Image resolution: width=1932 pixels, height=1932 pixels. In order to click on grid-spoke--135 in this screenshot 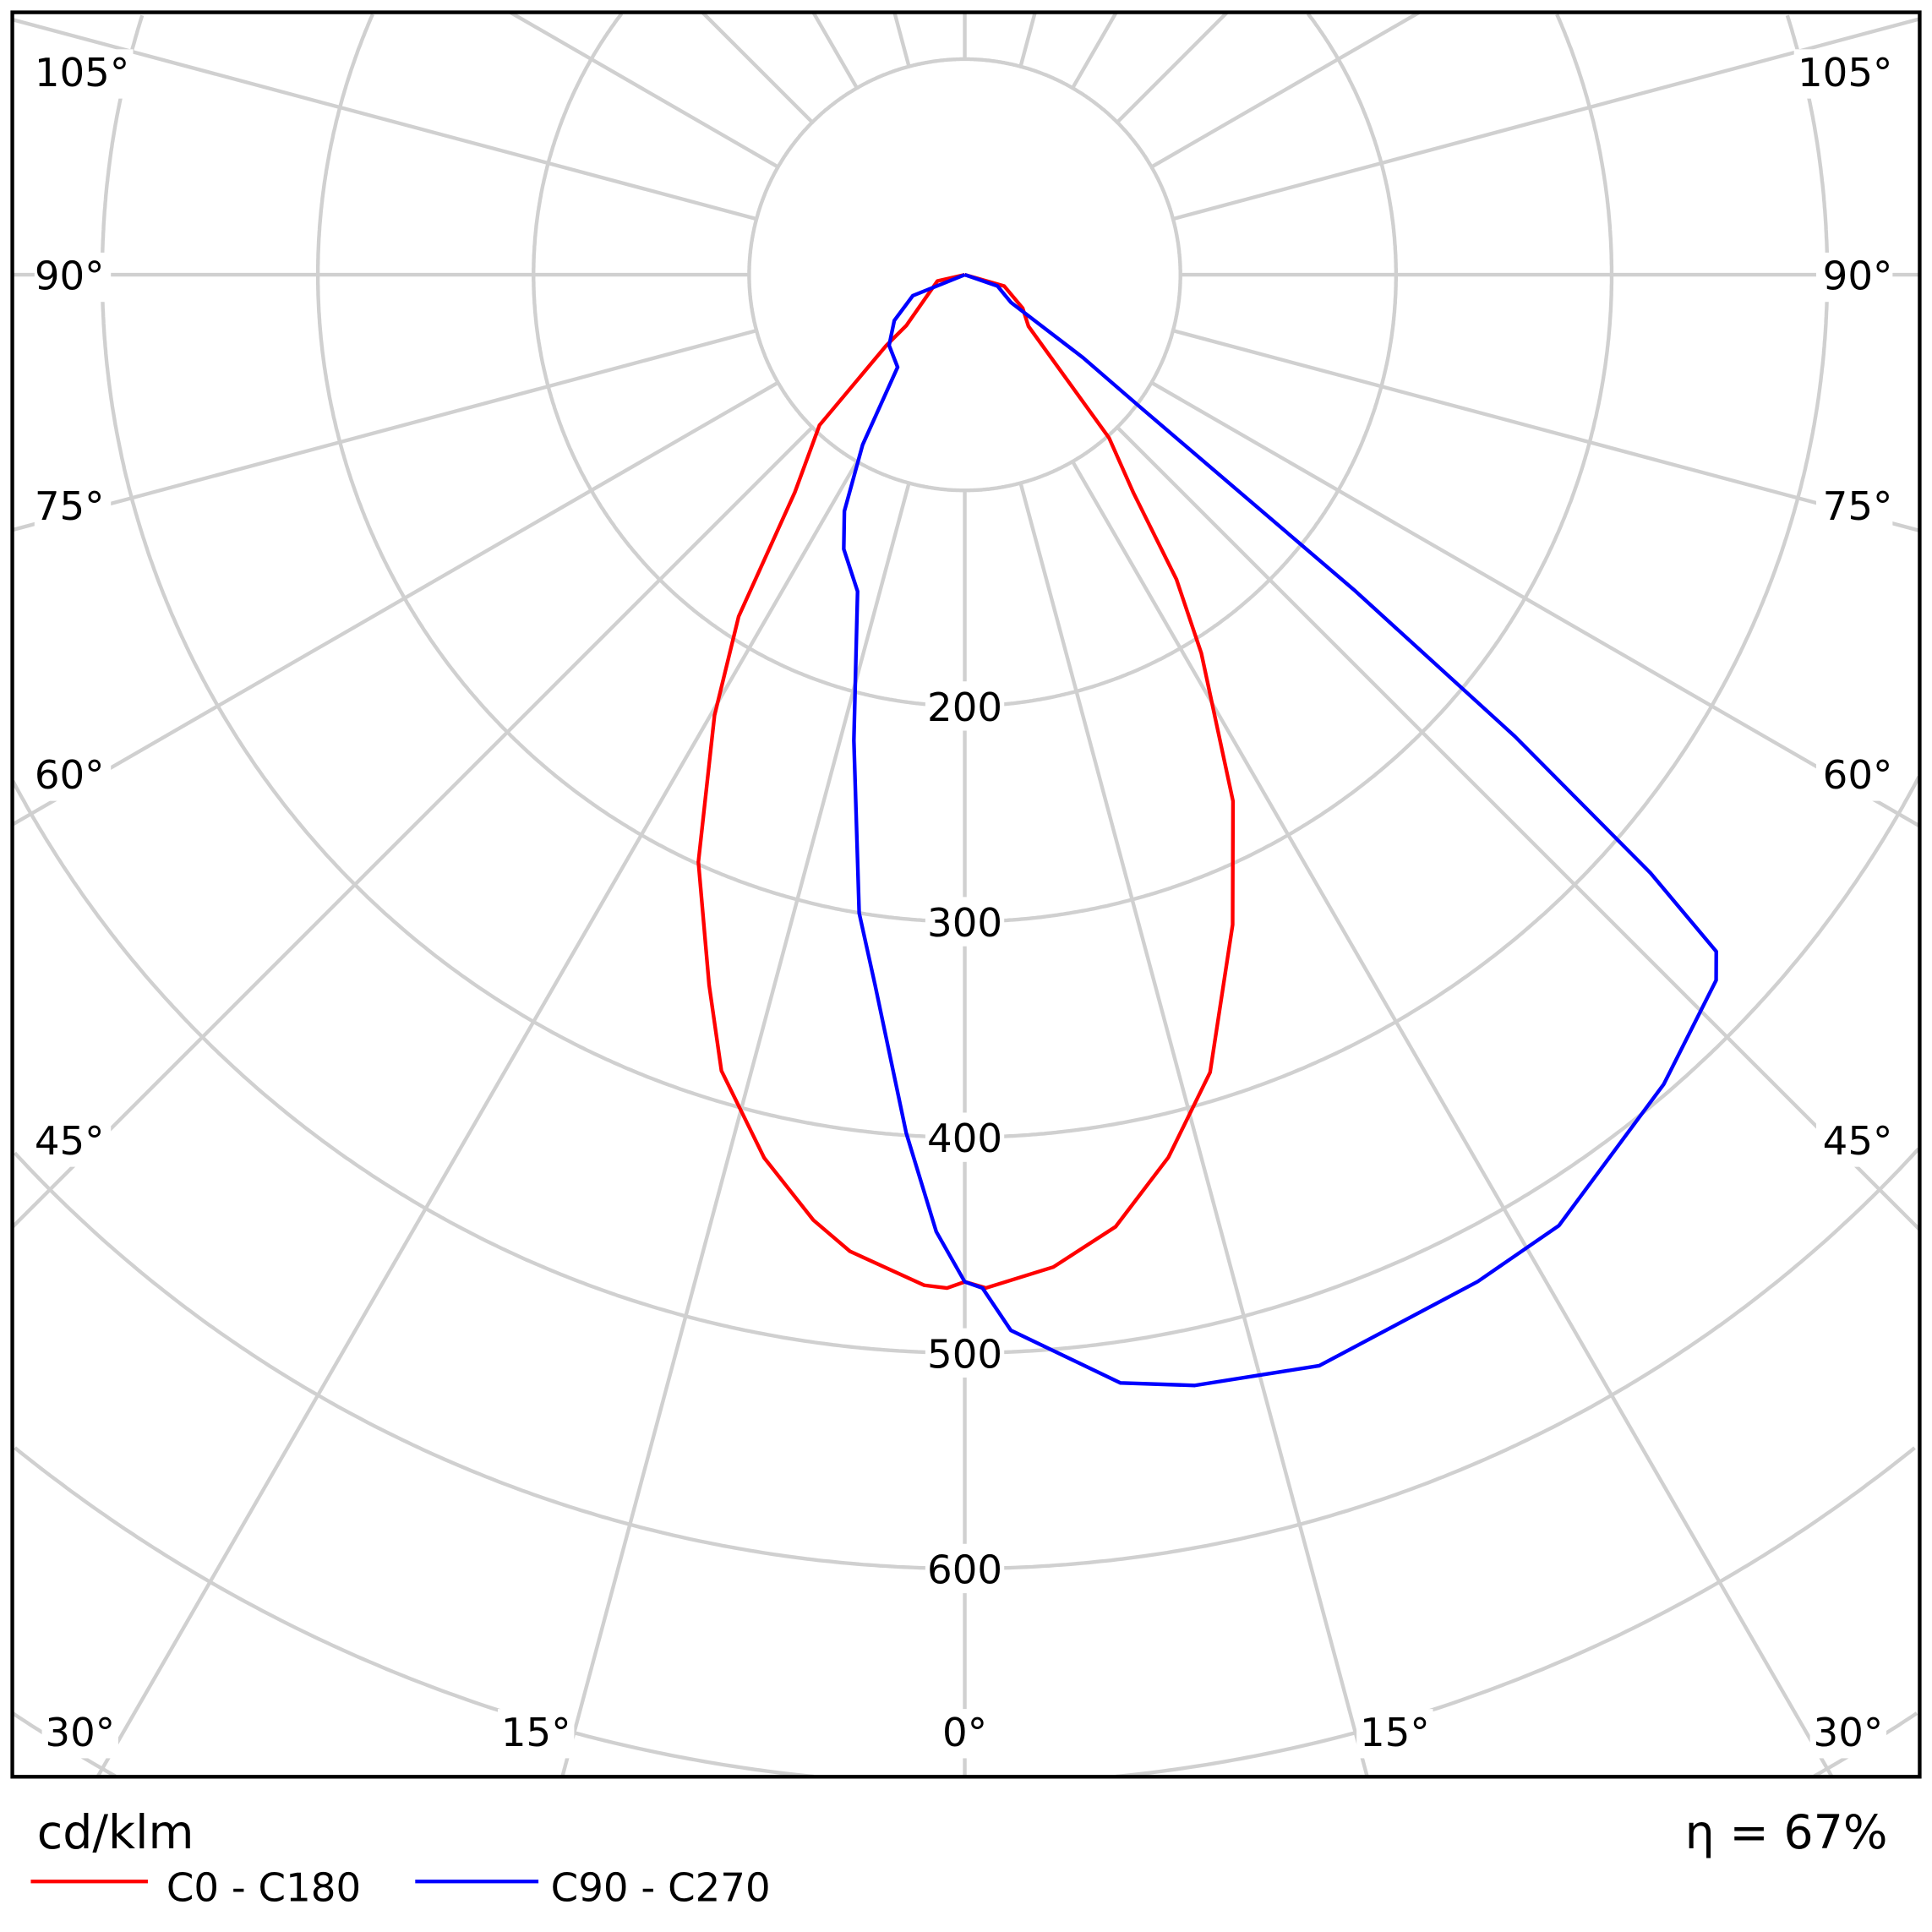, I will do `click(757, 67)`.